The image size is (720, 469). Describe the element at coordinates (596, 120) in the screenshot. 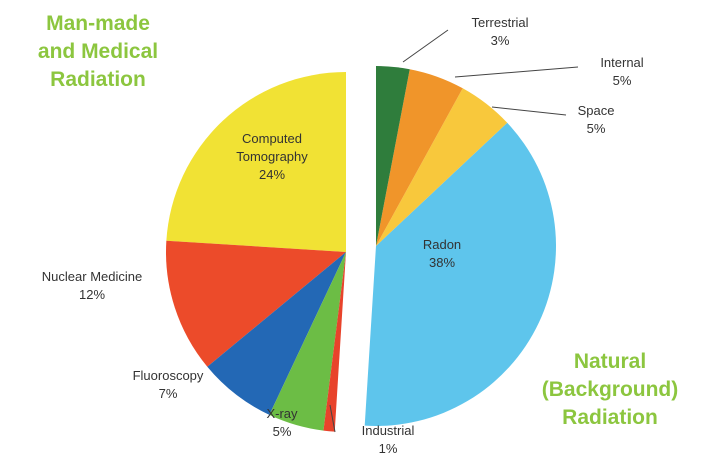

I see `slice-label: Space 5%` at that location.